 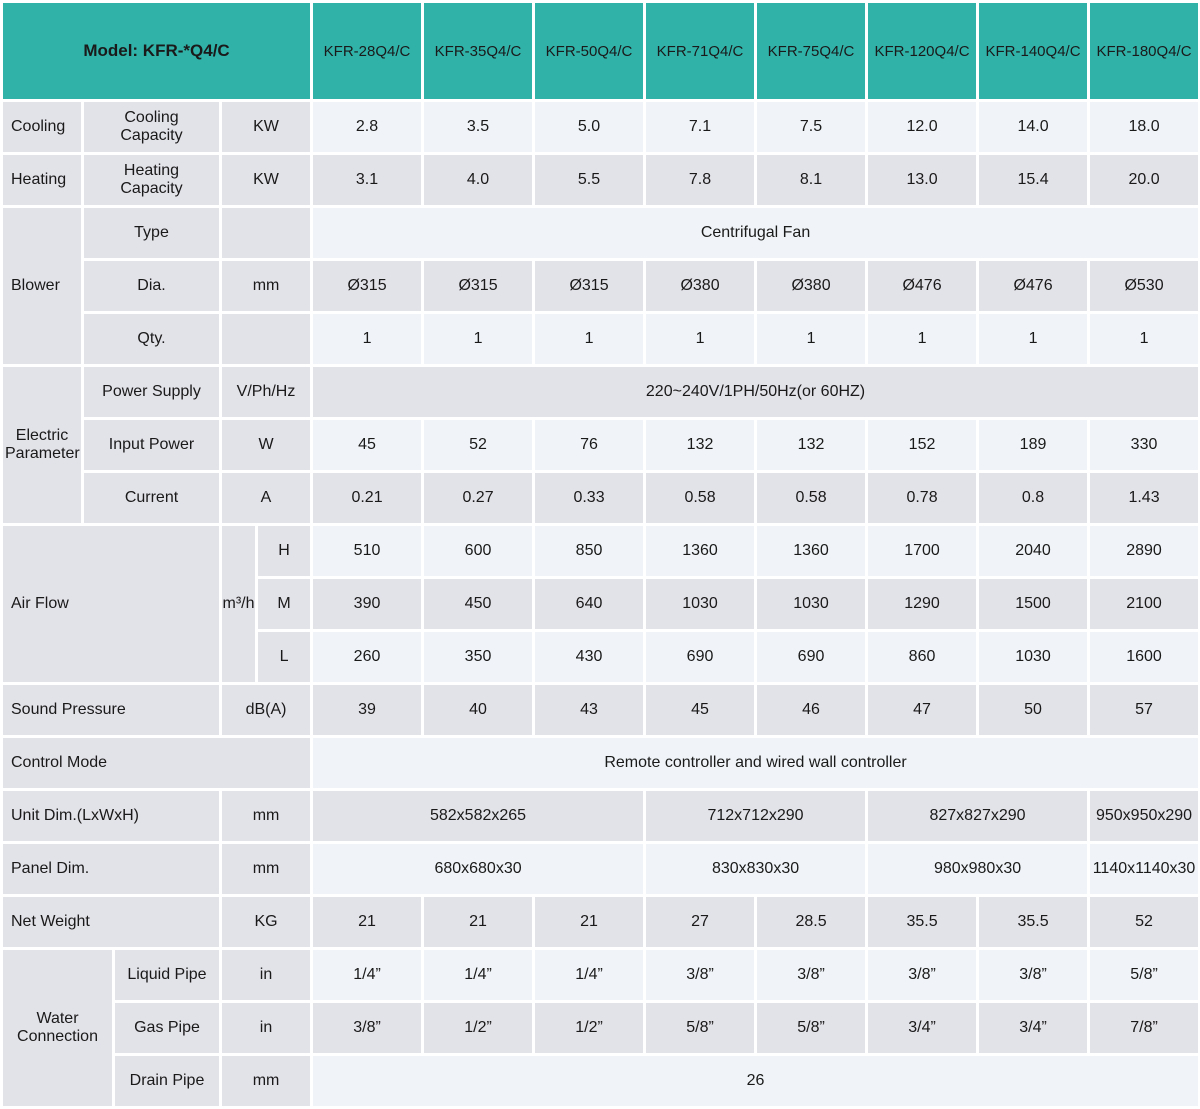 What do you see at coordinates (367, 51) in the screenshot?
I see `model-column-header: KFR-28Q4/C` at bounding box center [367, 51].